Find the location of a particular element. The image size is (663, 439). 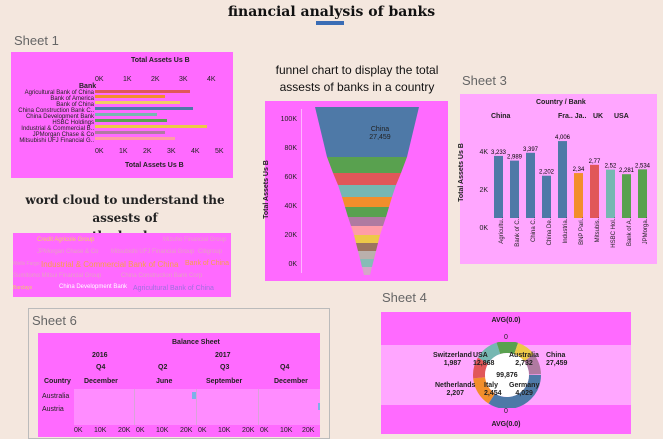

bar-value: 2,534 is located at coordinates (643, 166).